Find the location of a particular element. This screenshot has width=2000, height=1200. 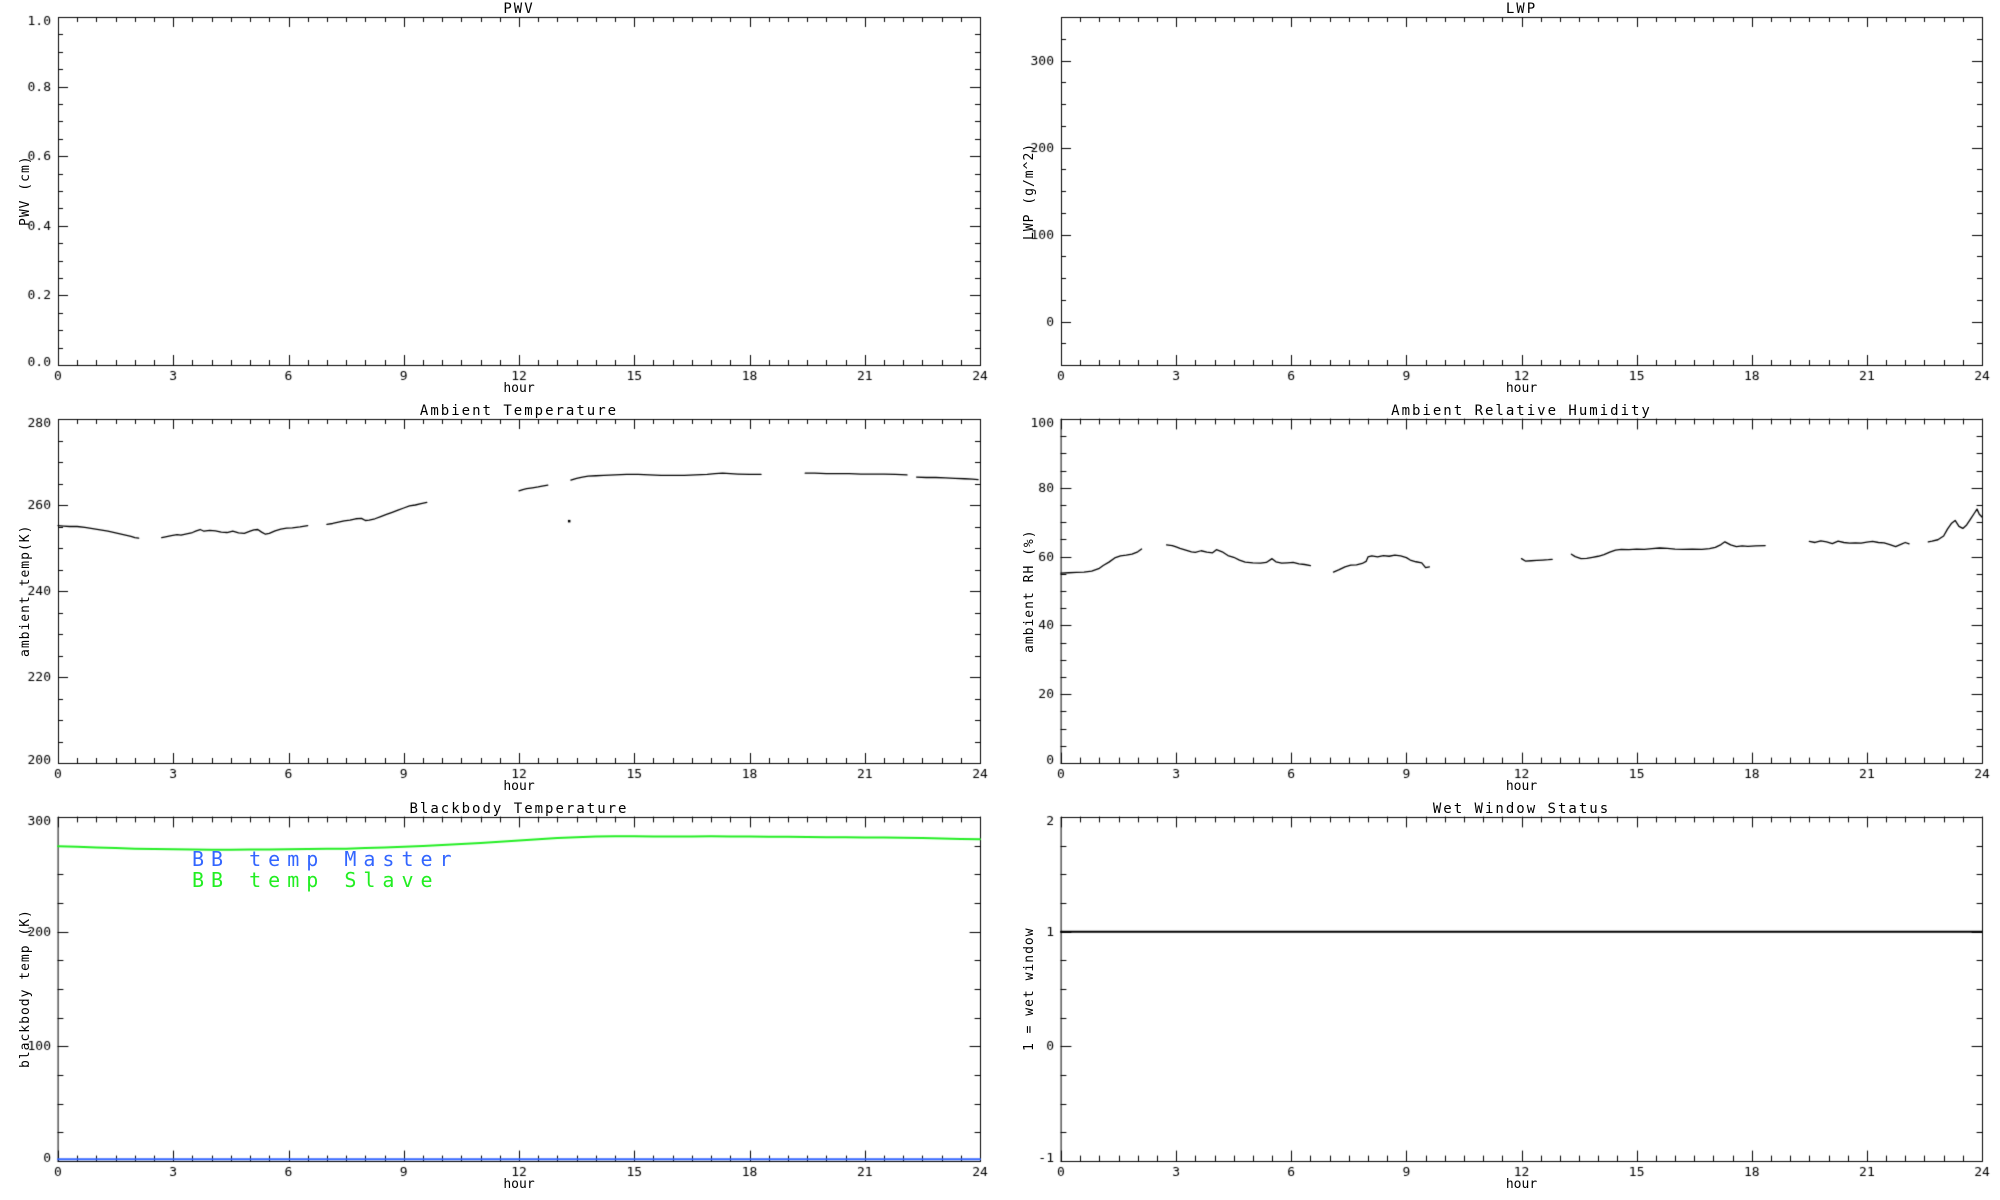

blackbody-legend: BB temp Master BB temp Slave is located at coordinates (325, 870).